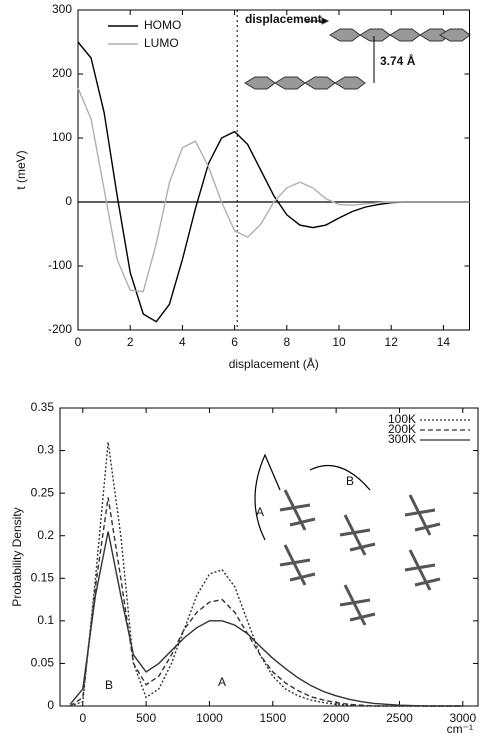 The height and width of the screenshot is (740, 485). Describe the element at coordinates (402, 419) in the screenshot. I see `legend-label: 100K` at that location.